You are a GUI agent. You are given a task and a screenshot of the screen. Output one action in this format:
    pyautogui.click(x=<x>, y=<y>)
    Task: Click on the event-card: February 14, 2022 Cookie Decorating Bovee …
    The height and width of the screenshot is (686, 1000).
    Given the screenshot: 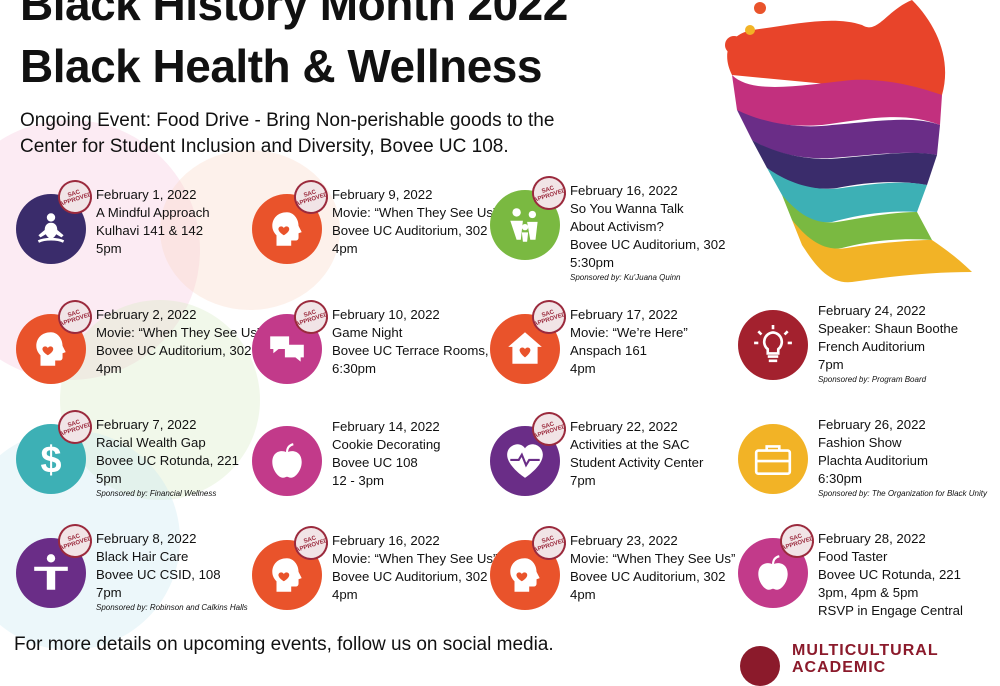 What is the action you would take?
    pyautogui.click(x=372, y=467)
    